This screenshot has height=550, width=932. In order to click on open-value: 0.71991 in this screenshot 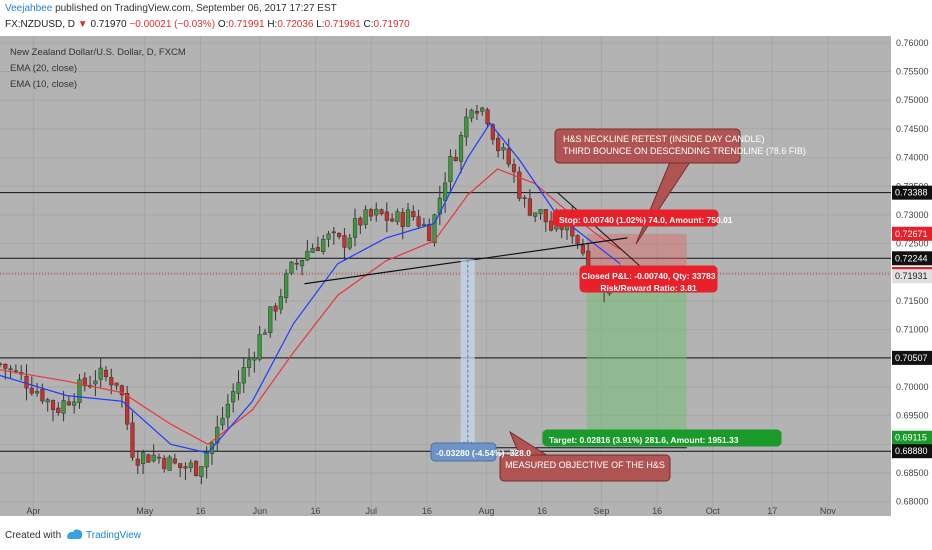, I will do `click(246, 24)`.